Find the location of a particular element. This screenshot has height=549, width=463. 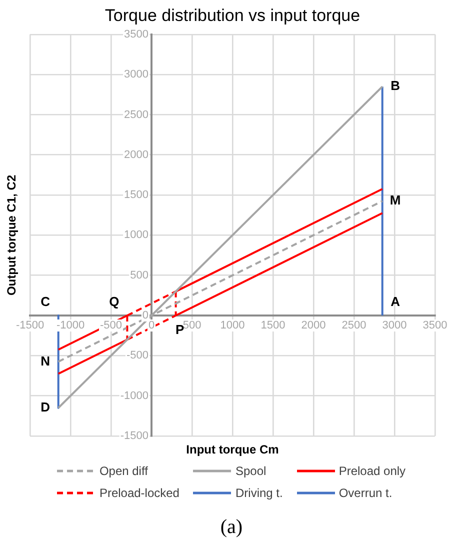

annotation: D is located at coordinates (45, 406).